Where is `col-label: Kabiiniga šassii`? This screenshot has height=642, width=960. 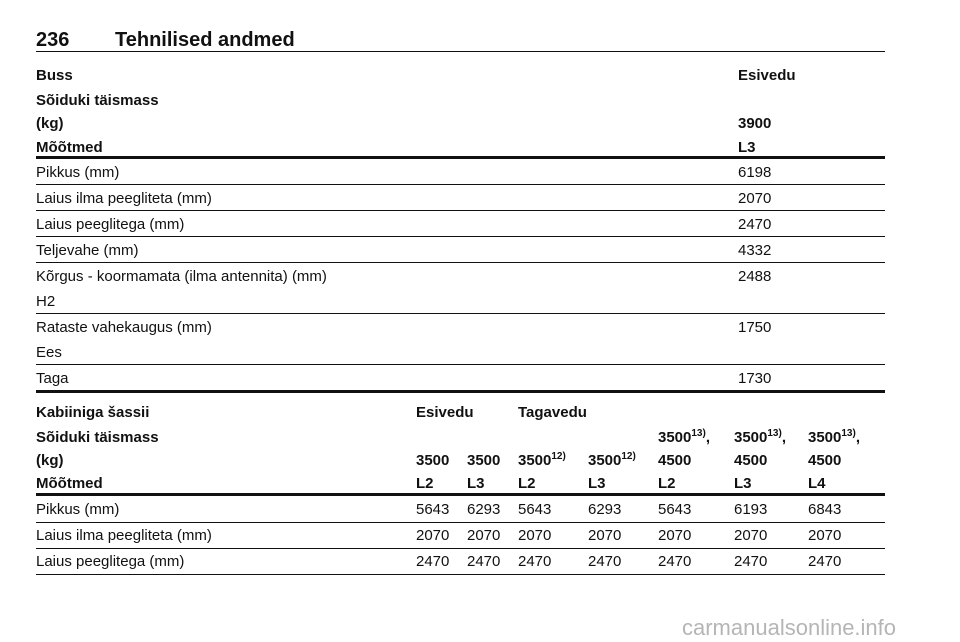 col-label: Kabiiniga šassii is located at coordinates (93, 412).